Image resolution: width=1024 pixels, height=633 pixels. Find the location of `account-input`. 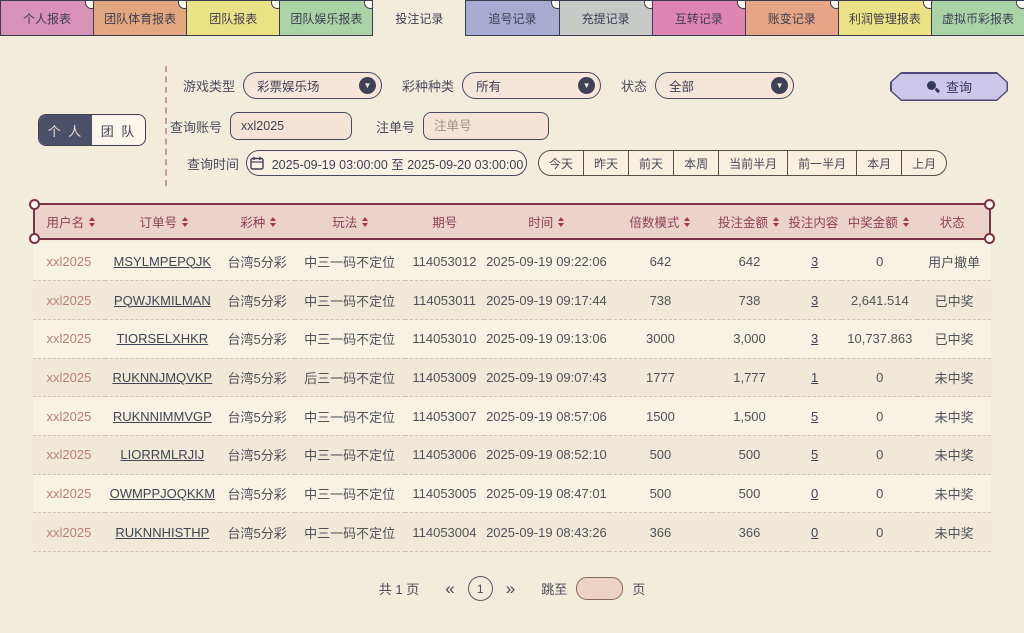

account-input is located at coordinates (291, 126).